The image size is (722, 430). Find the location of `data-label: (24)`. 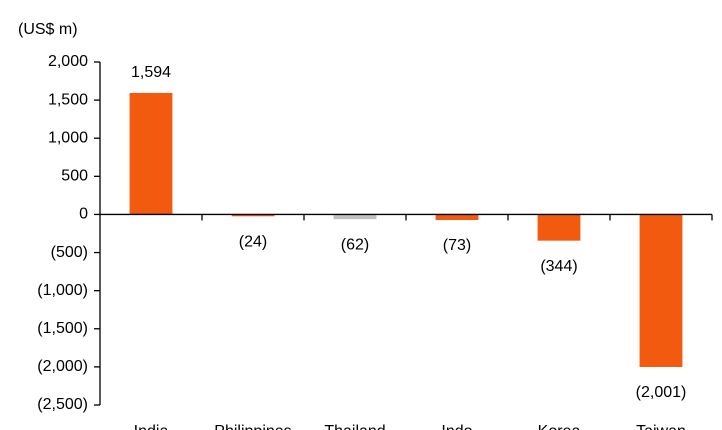

data-label: (24) is located at coordinates (253, 241).